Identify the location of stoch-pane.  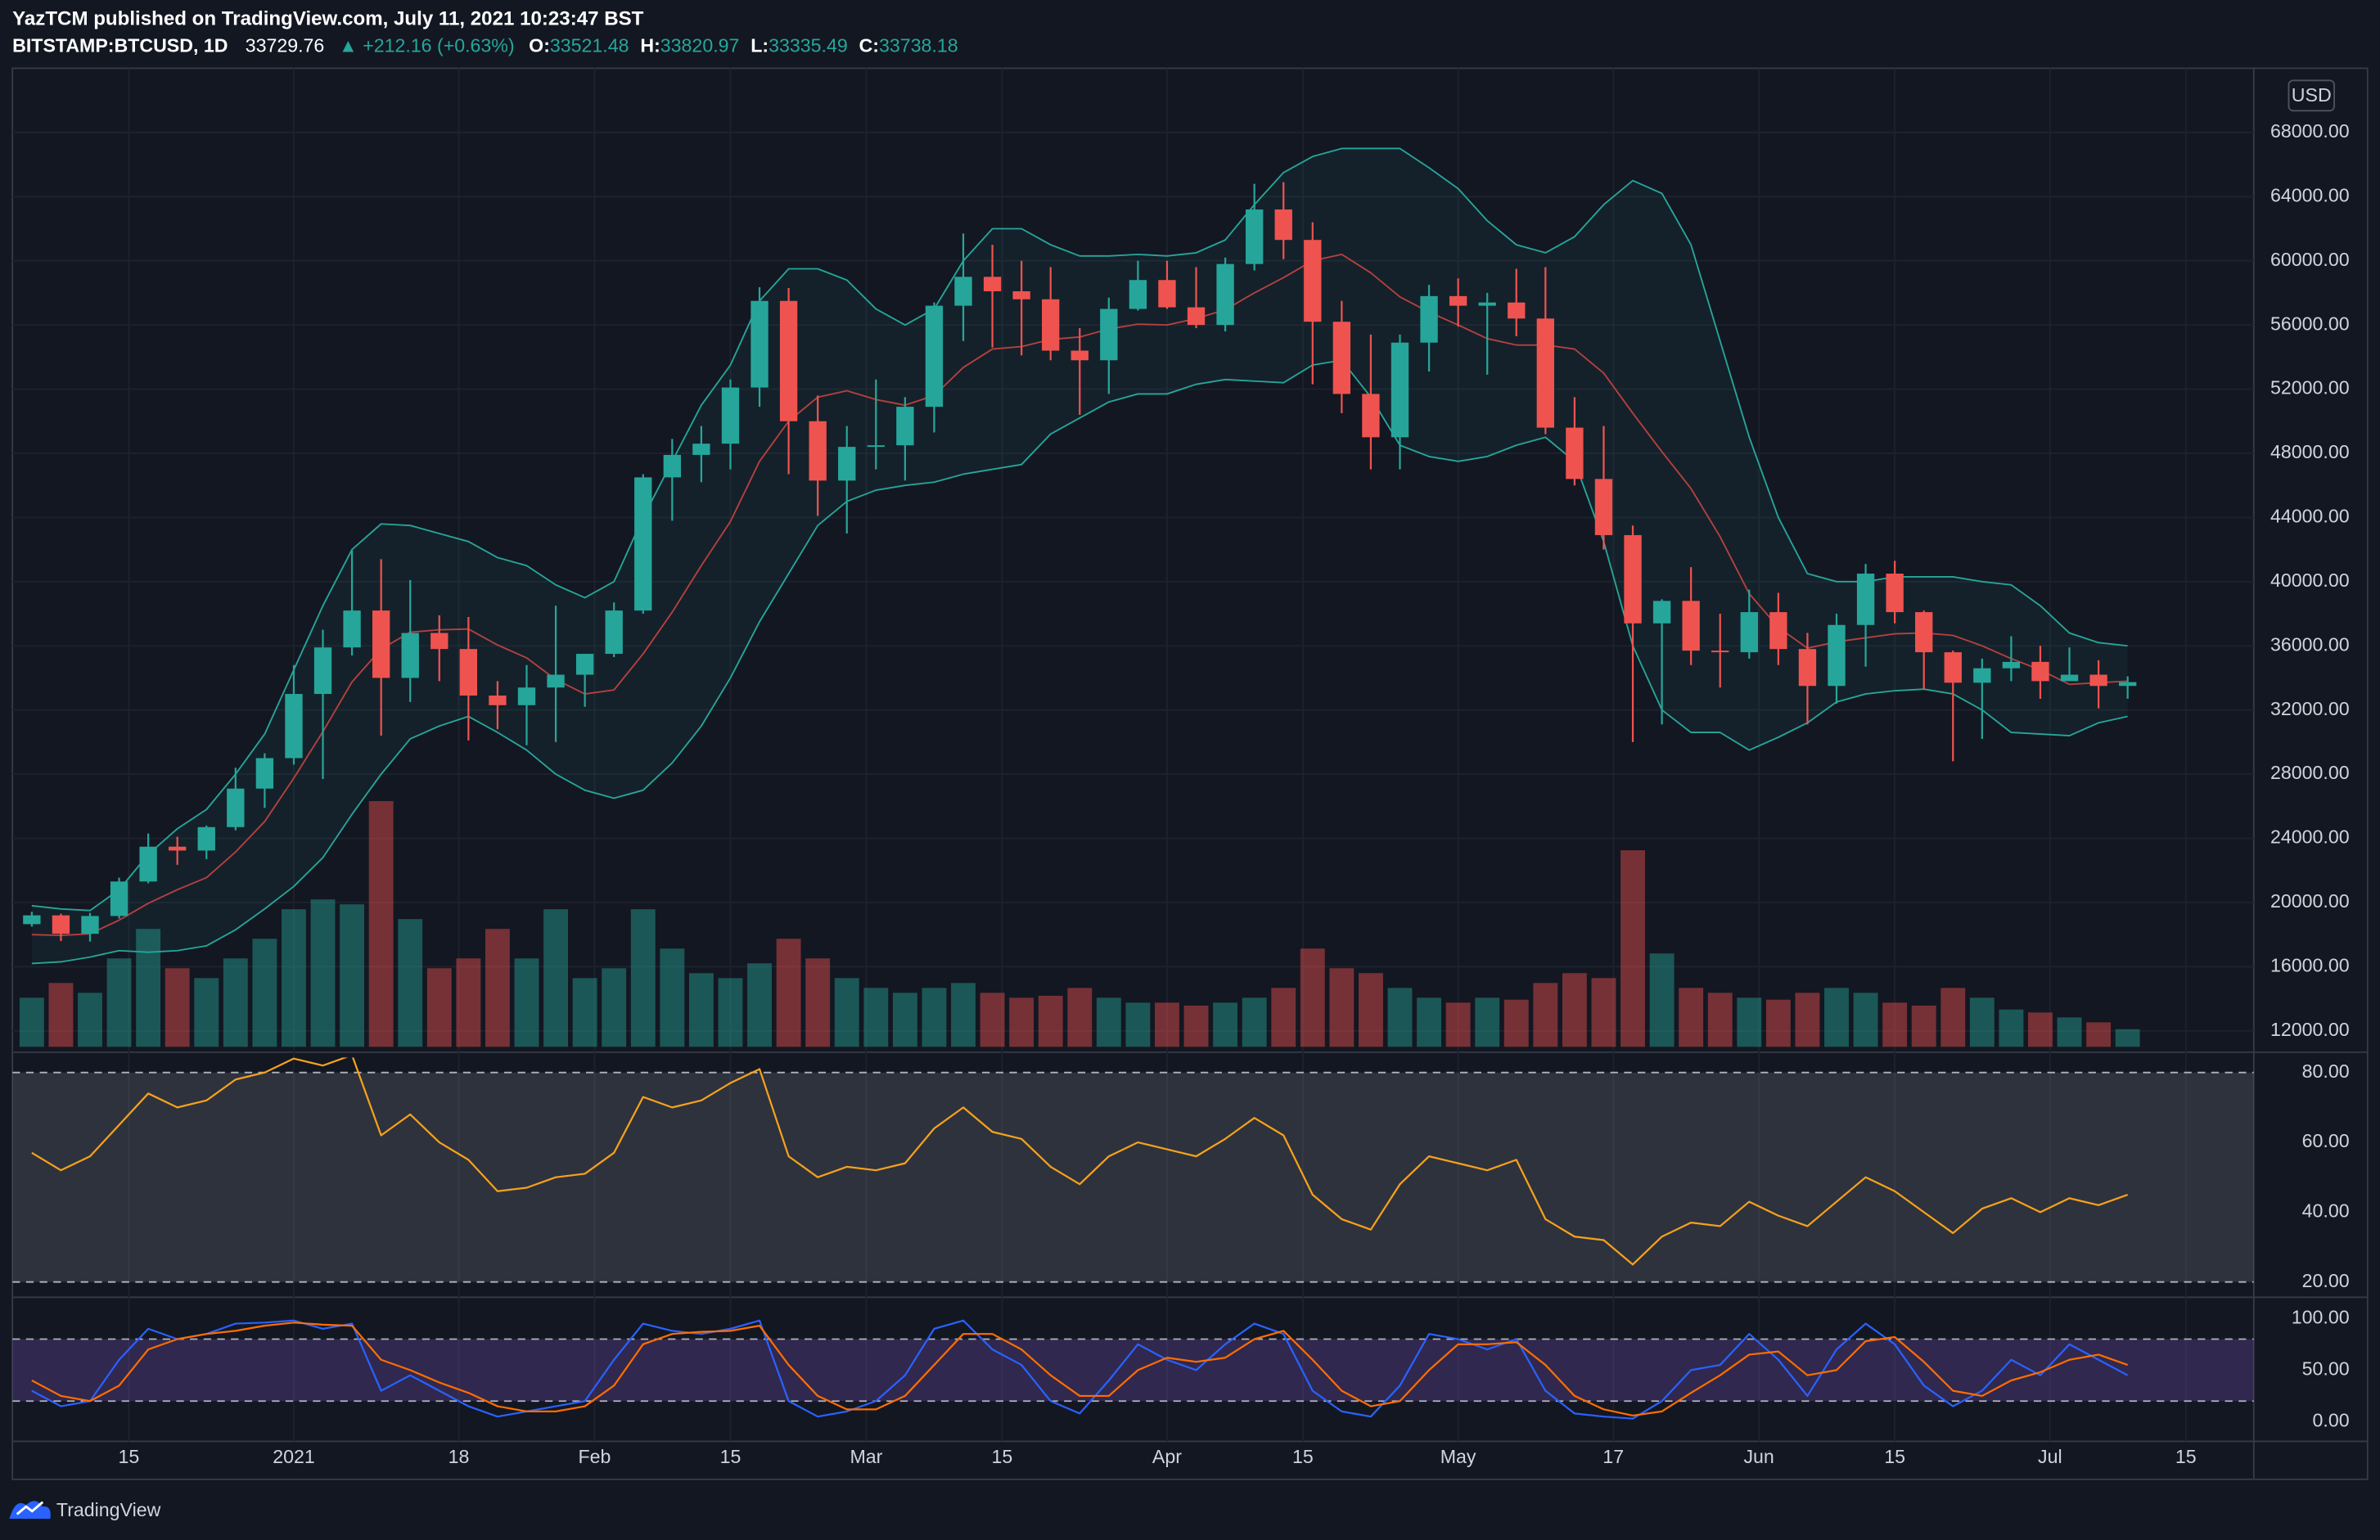
(1133, 1369).